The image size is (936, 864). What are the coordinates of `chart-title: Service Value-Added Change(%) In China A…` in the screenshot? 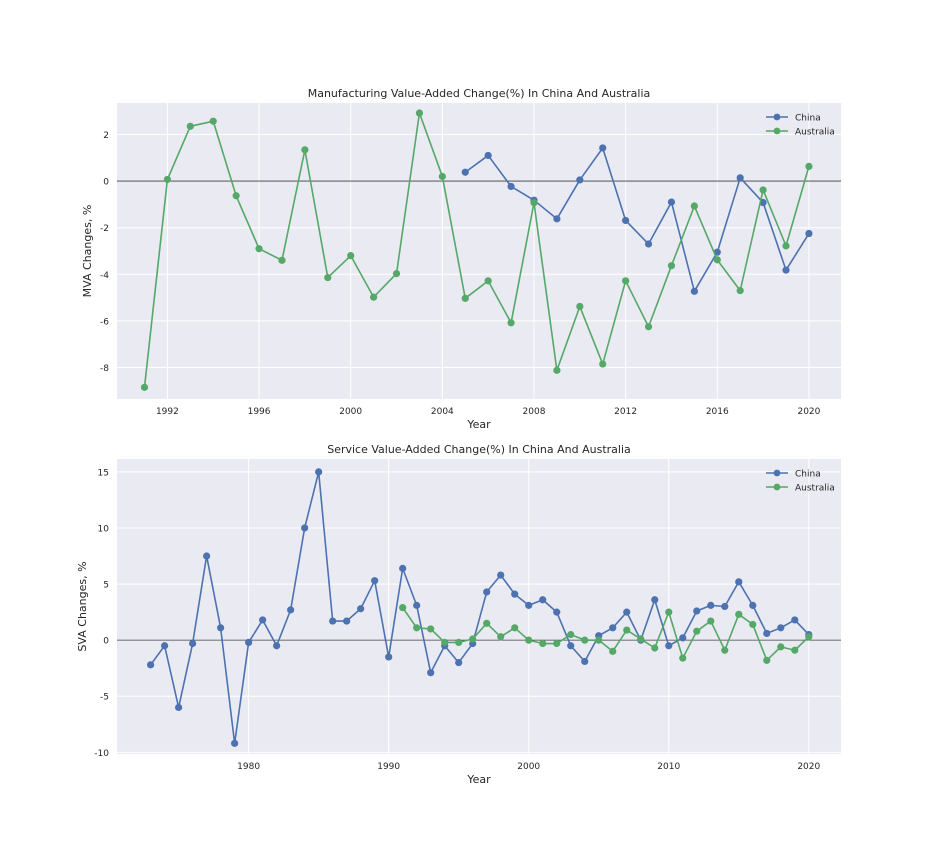 It's located at (479, 449).